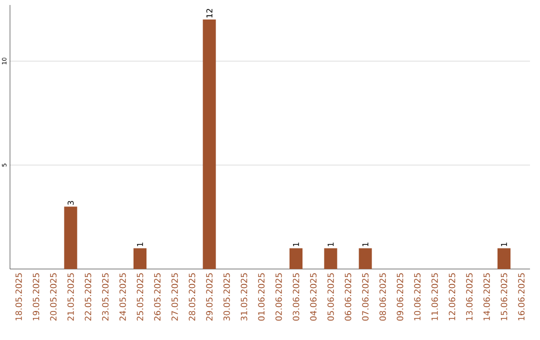  I want to click on data-label: 12, so click(209, 13).